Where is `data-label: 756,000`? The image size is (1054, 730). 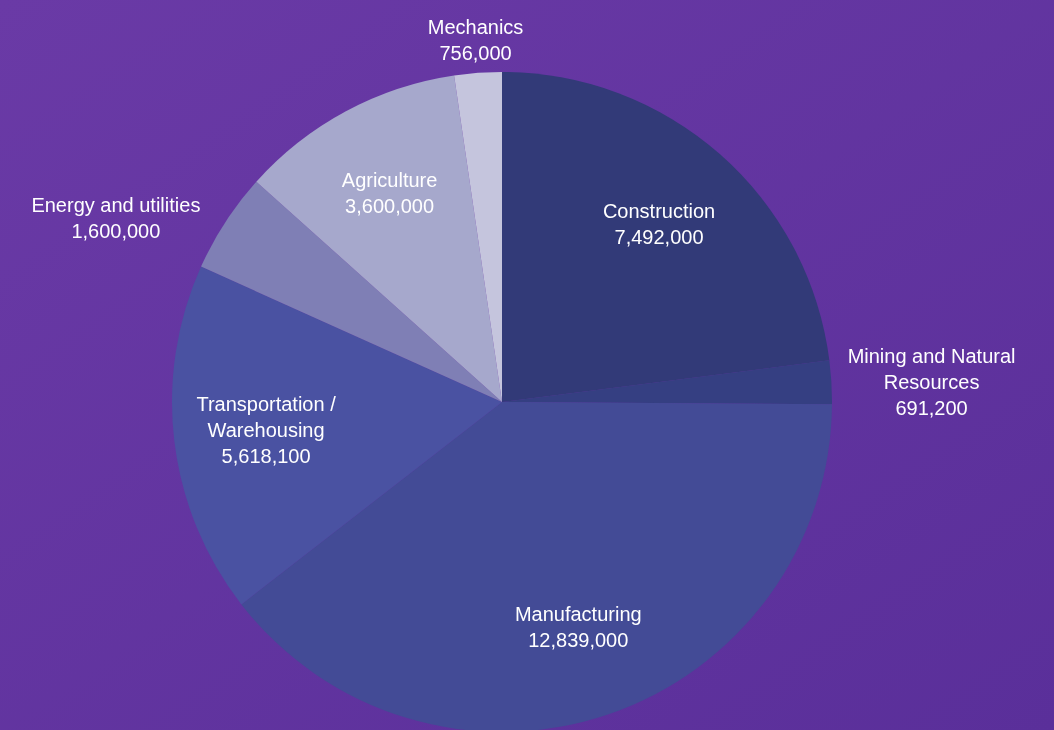
data-label: 756,000 is located at coordinates (475, 52).